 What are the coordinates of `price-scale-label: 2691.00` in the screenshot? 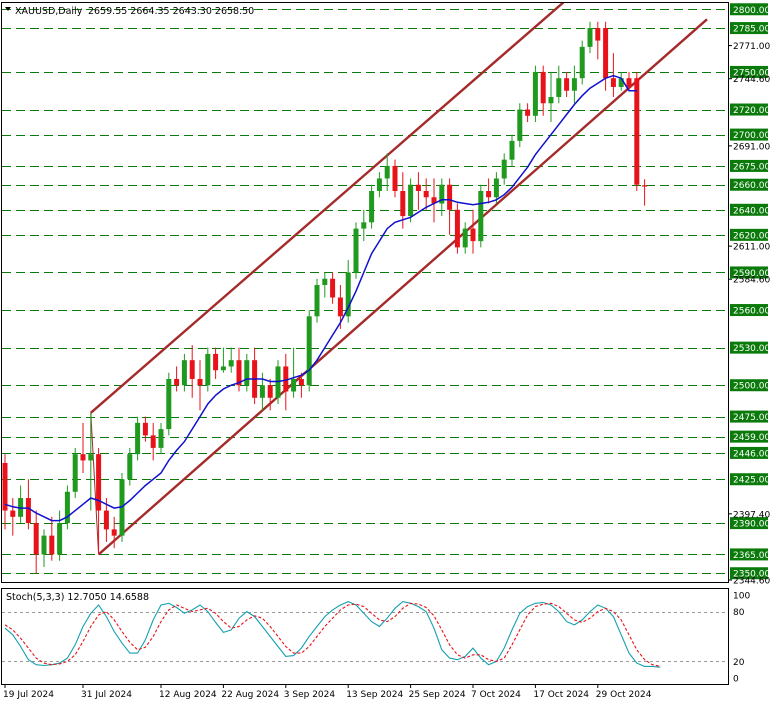 It's located at (751, 147).